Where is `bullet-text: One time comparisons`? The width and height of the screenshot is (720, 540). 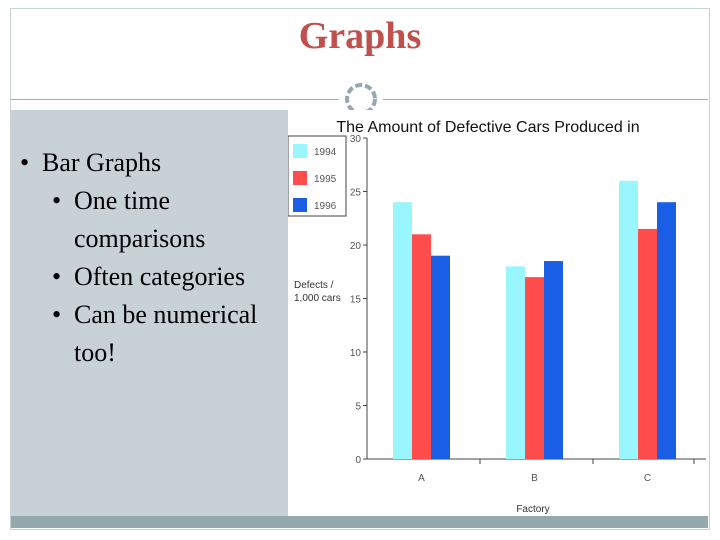
bullet-text: One time comparisons is located at coordinates (140, 219).